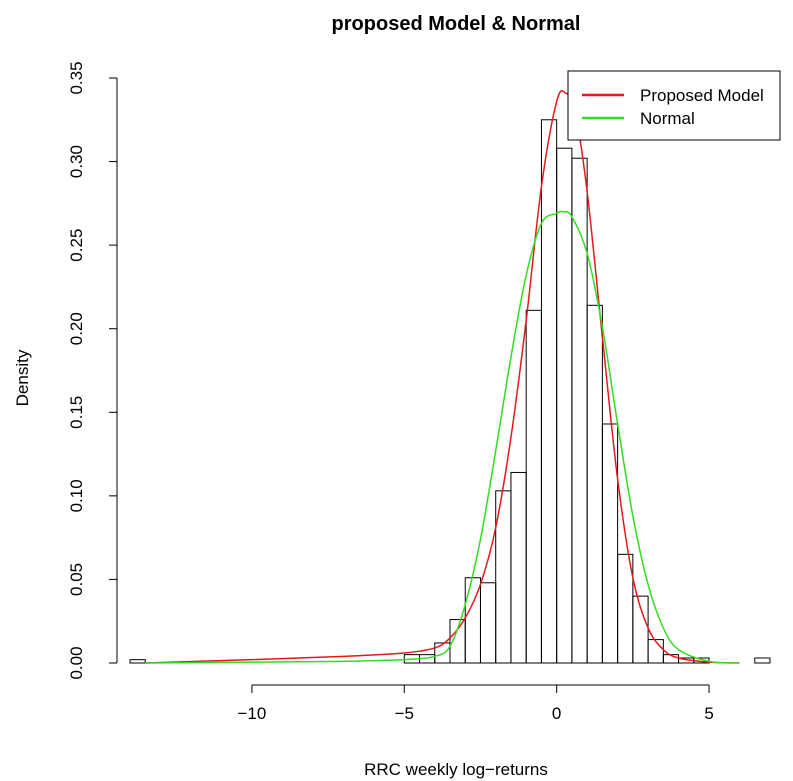  I want to click on y-tick-label: 0.15, so click(76, 412).